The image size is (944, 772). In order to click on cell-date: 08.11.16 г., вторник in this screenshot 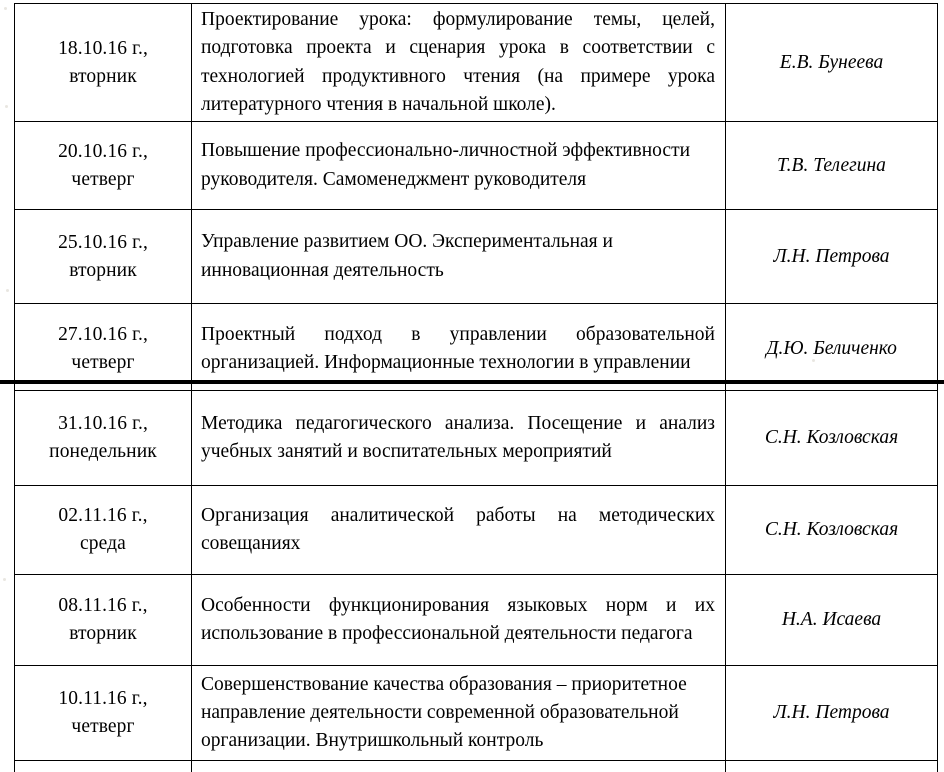, I will do `click(103, 620)`.